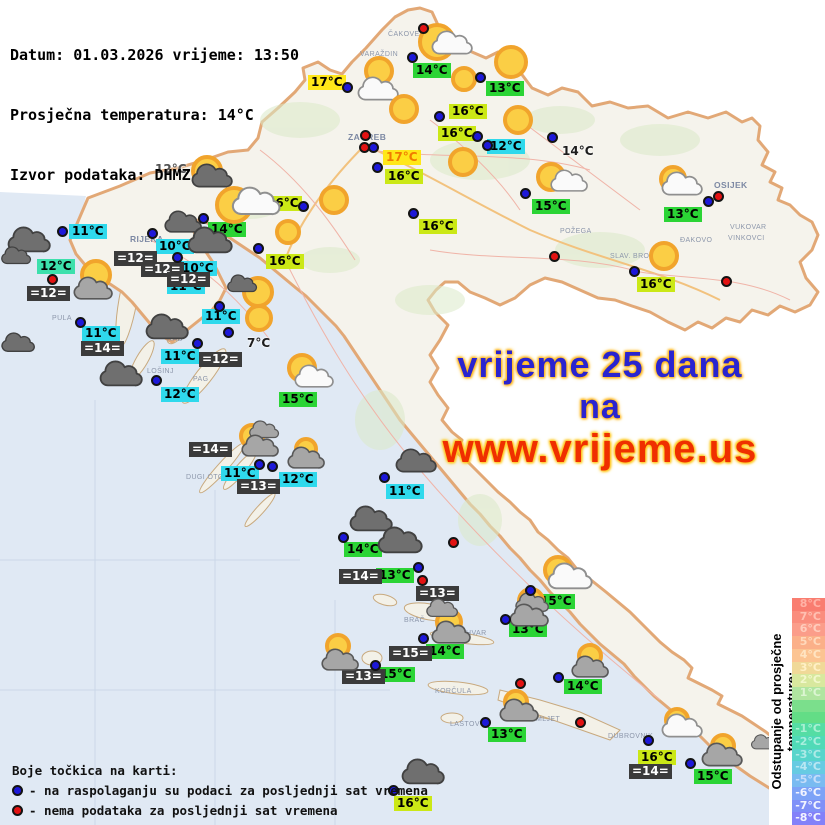  What do you see at coordinates (748, 227) in the screenshot?
I see `city-label: VUKOVAR` at bounding box center [748, 227].